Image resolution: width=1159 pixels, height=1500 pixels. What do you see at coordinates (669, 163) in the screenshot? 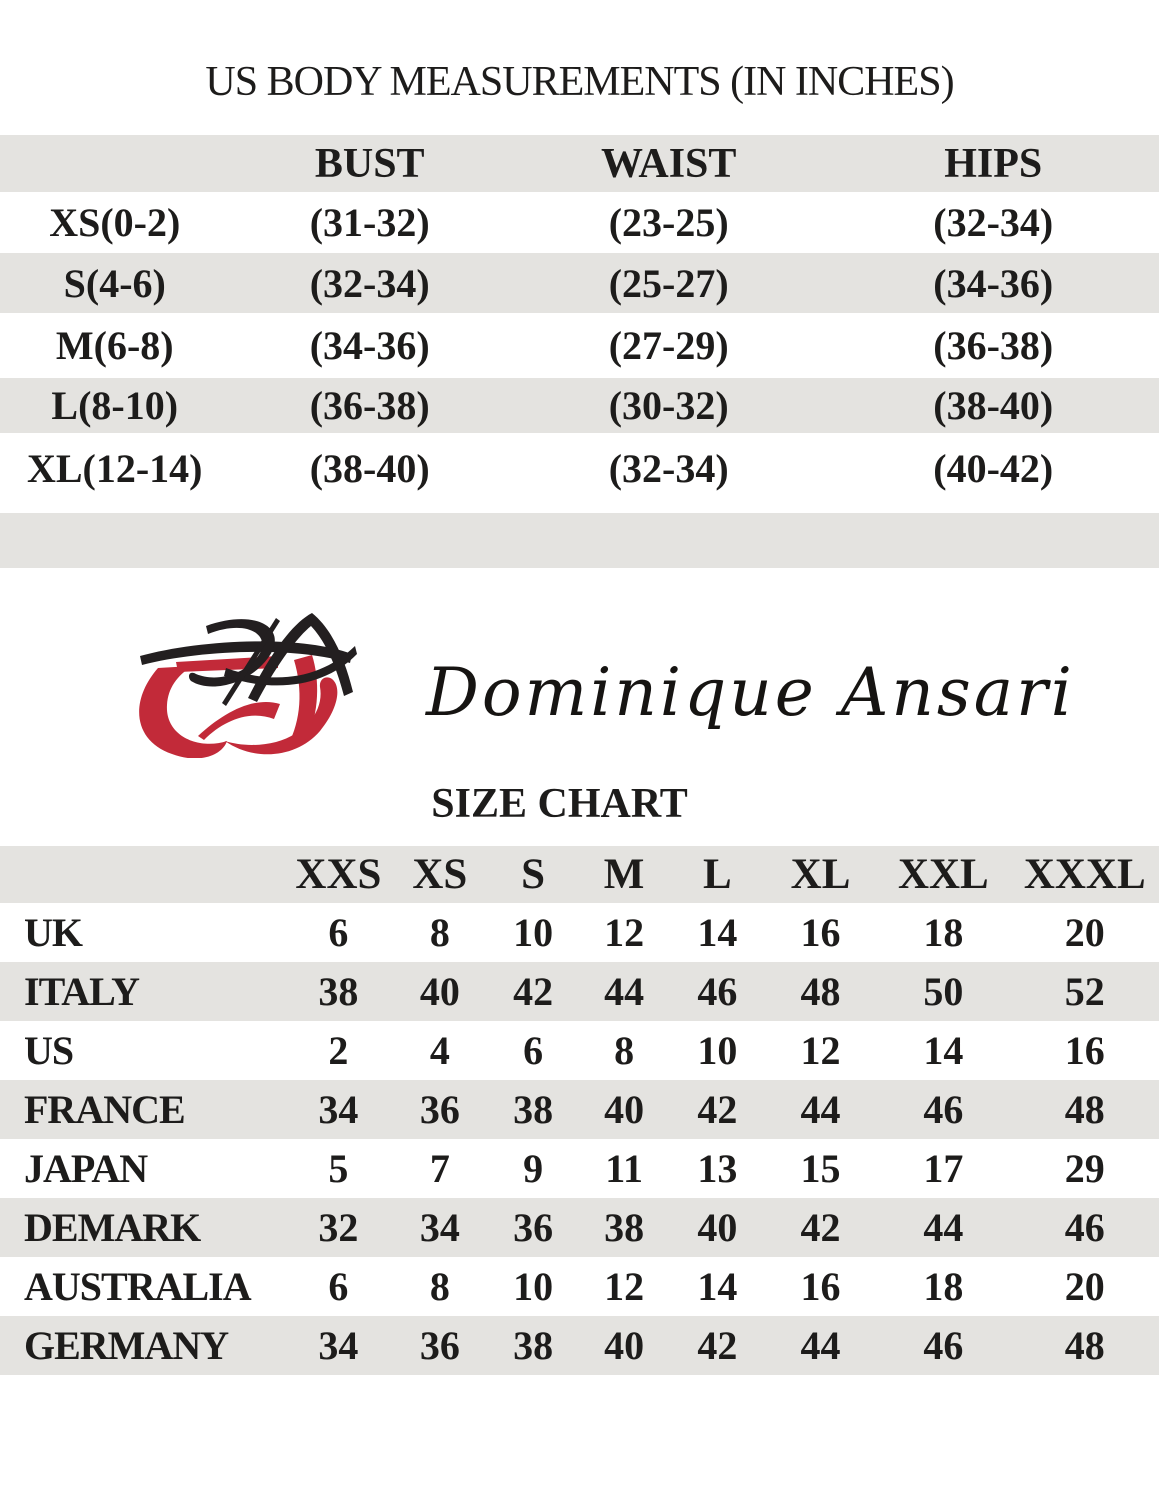
I see `header-cell-waist: WAIST` at bounding box center [669, 163].